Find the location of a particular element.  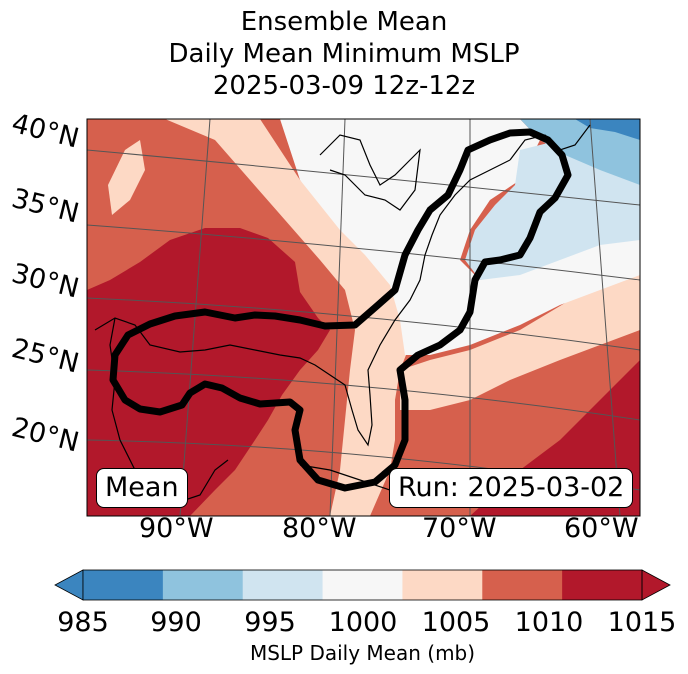

field-peach-west is located at coordinates (126, 177).